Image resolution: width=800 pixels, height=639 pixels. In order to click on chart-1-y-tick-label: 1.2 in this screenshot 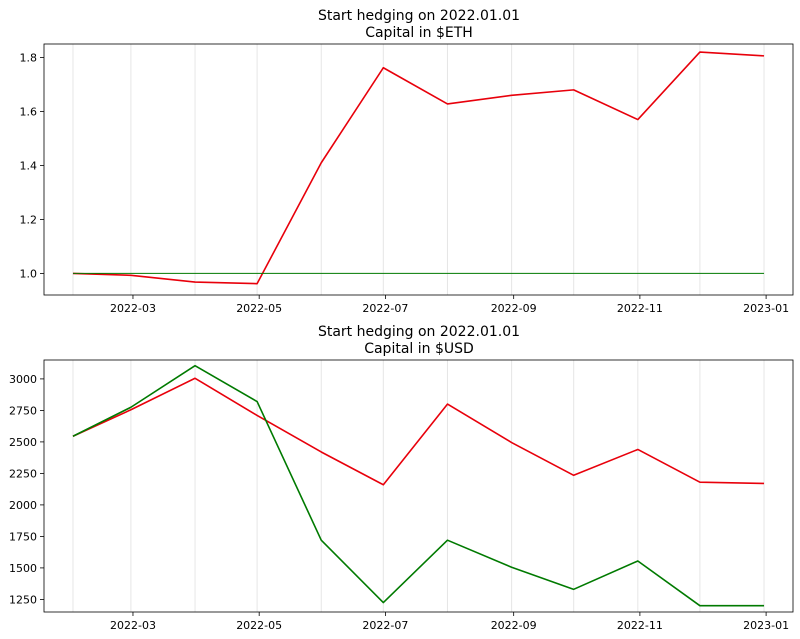, I will do `click(29, 219)`.